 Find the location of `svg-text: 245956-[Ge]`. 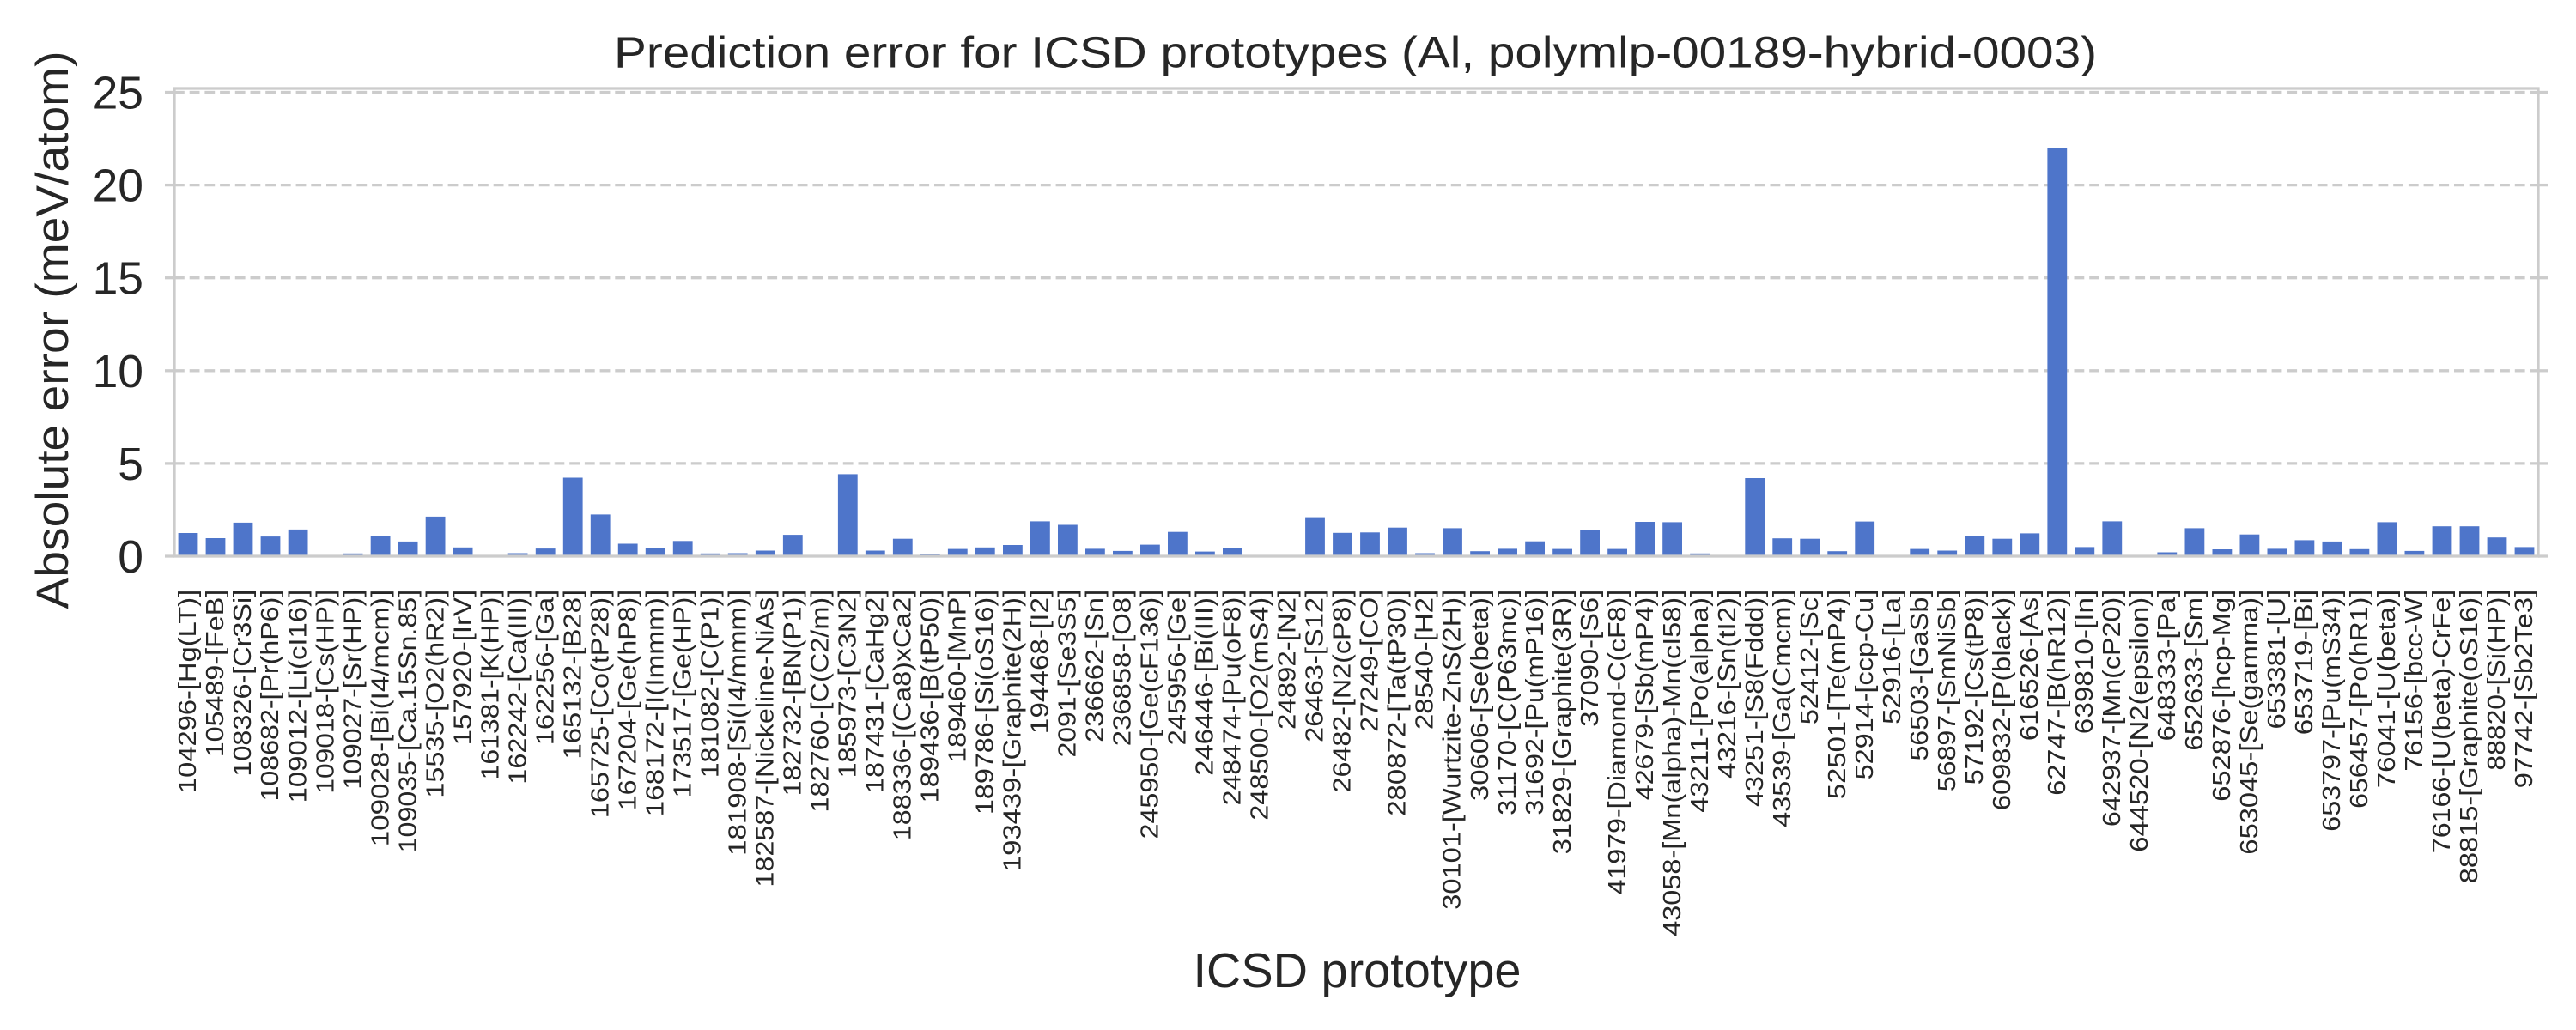

svg-text: 245956-[Ge] is located at coordinates (1178, 668).